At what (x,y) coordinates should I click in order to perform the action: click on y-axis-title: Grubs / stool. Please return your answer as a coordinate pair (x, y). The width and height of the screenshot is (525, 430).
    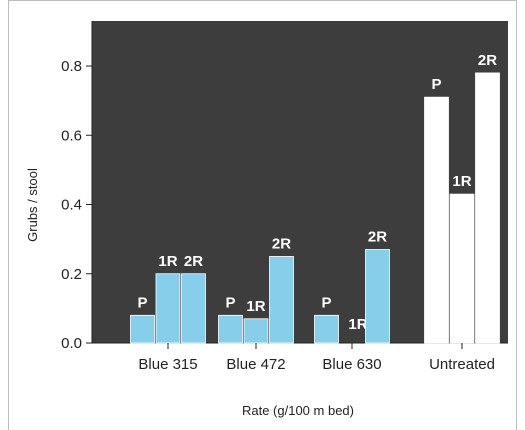
    Looking at the image, I should click on (32, 205).